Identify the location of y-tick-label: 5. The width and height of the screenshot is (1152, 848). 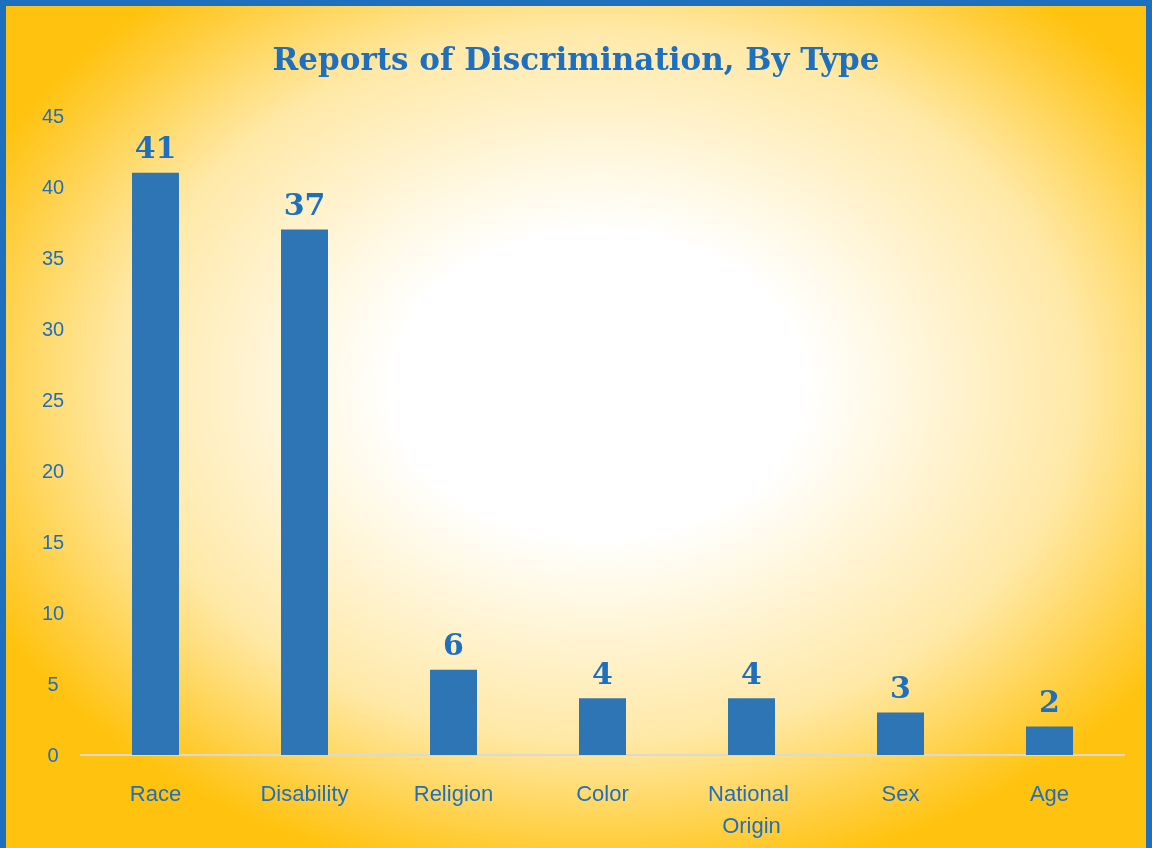
(53, 684).